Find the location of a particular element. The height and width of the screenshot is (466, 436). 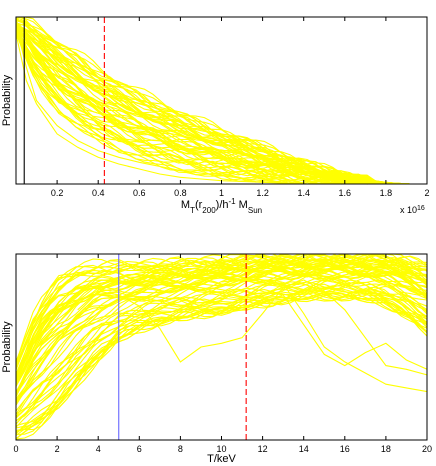

x-axis-label: MT(r200)/h-1 MSun is located at coordinates (221, 206).